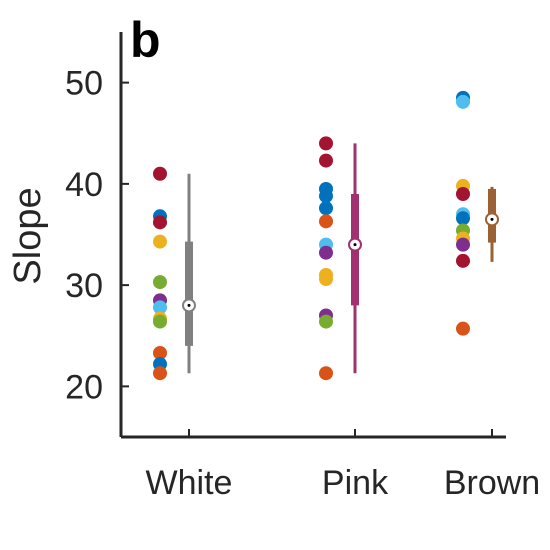 The height and width of the screenshot is (550, 550). I want to click on y-ticks: 20 30 40 50, so click(97, 235).